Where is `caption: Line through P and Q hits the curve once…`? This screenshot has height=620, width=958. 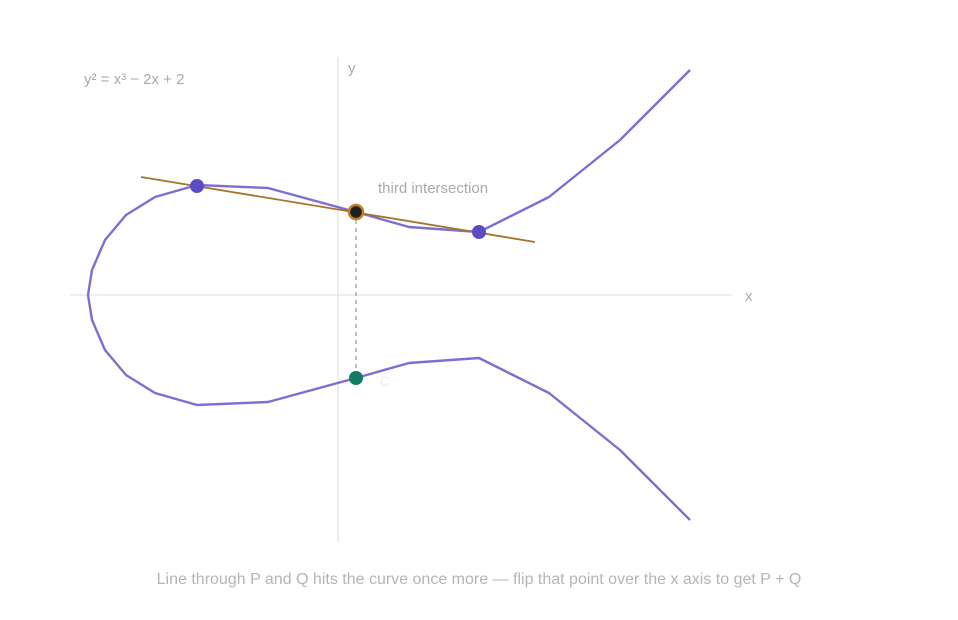
caption: Line through P and Q hits the curve once… is located at coordinates (479, 579).